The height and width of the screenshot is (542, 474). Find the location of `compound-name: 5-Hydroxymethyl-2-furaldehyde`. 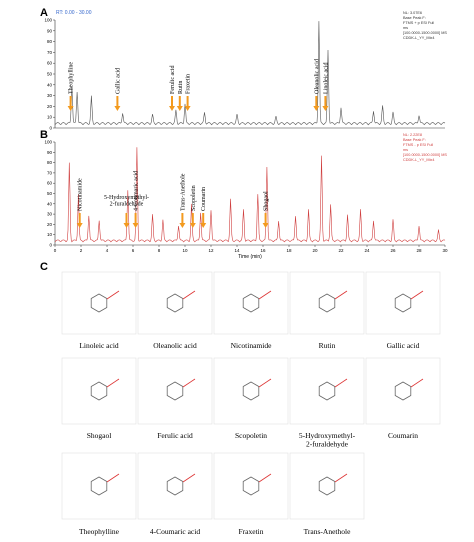

compound-name: 5-Hydroxymethyl-2-furaldehyde is located at coordinates (327, 439).